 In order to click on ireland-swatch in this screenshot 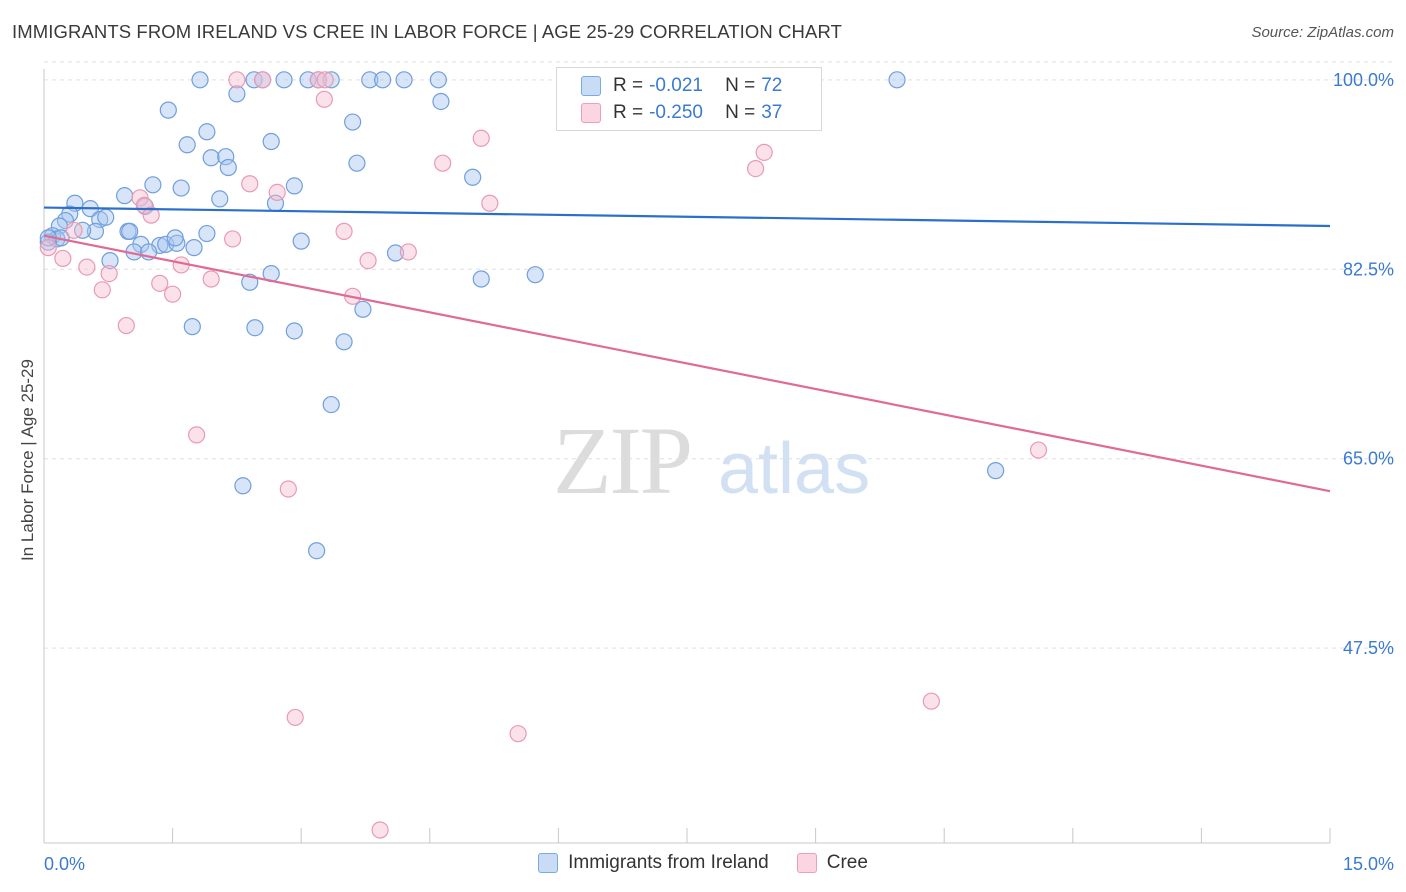, I will do `click(591, 86)`.